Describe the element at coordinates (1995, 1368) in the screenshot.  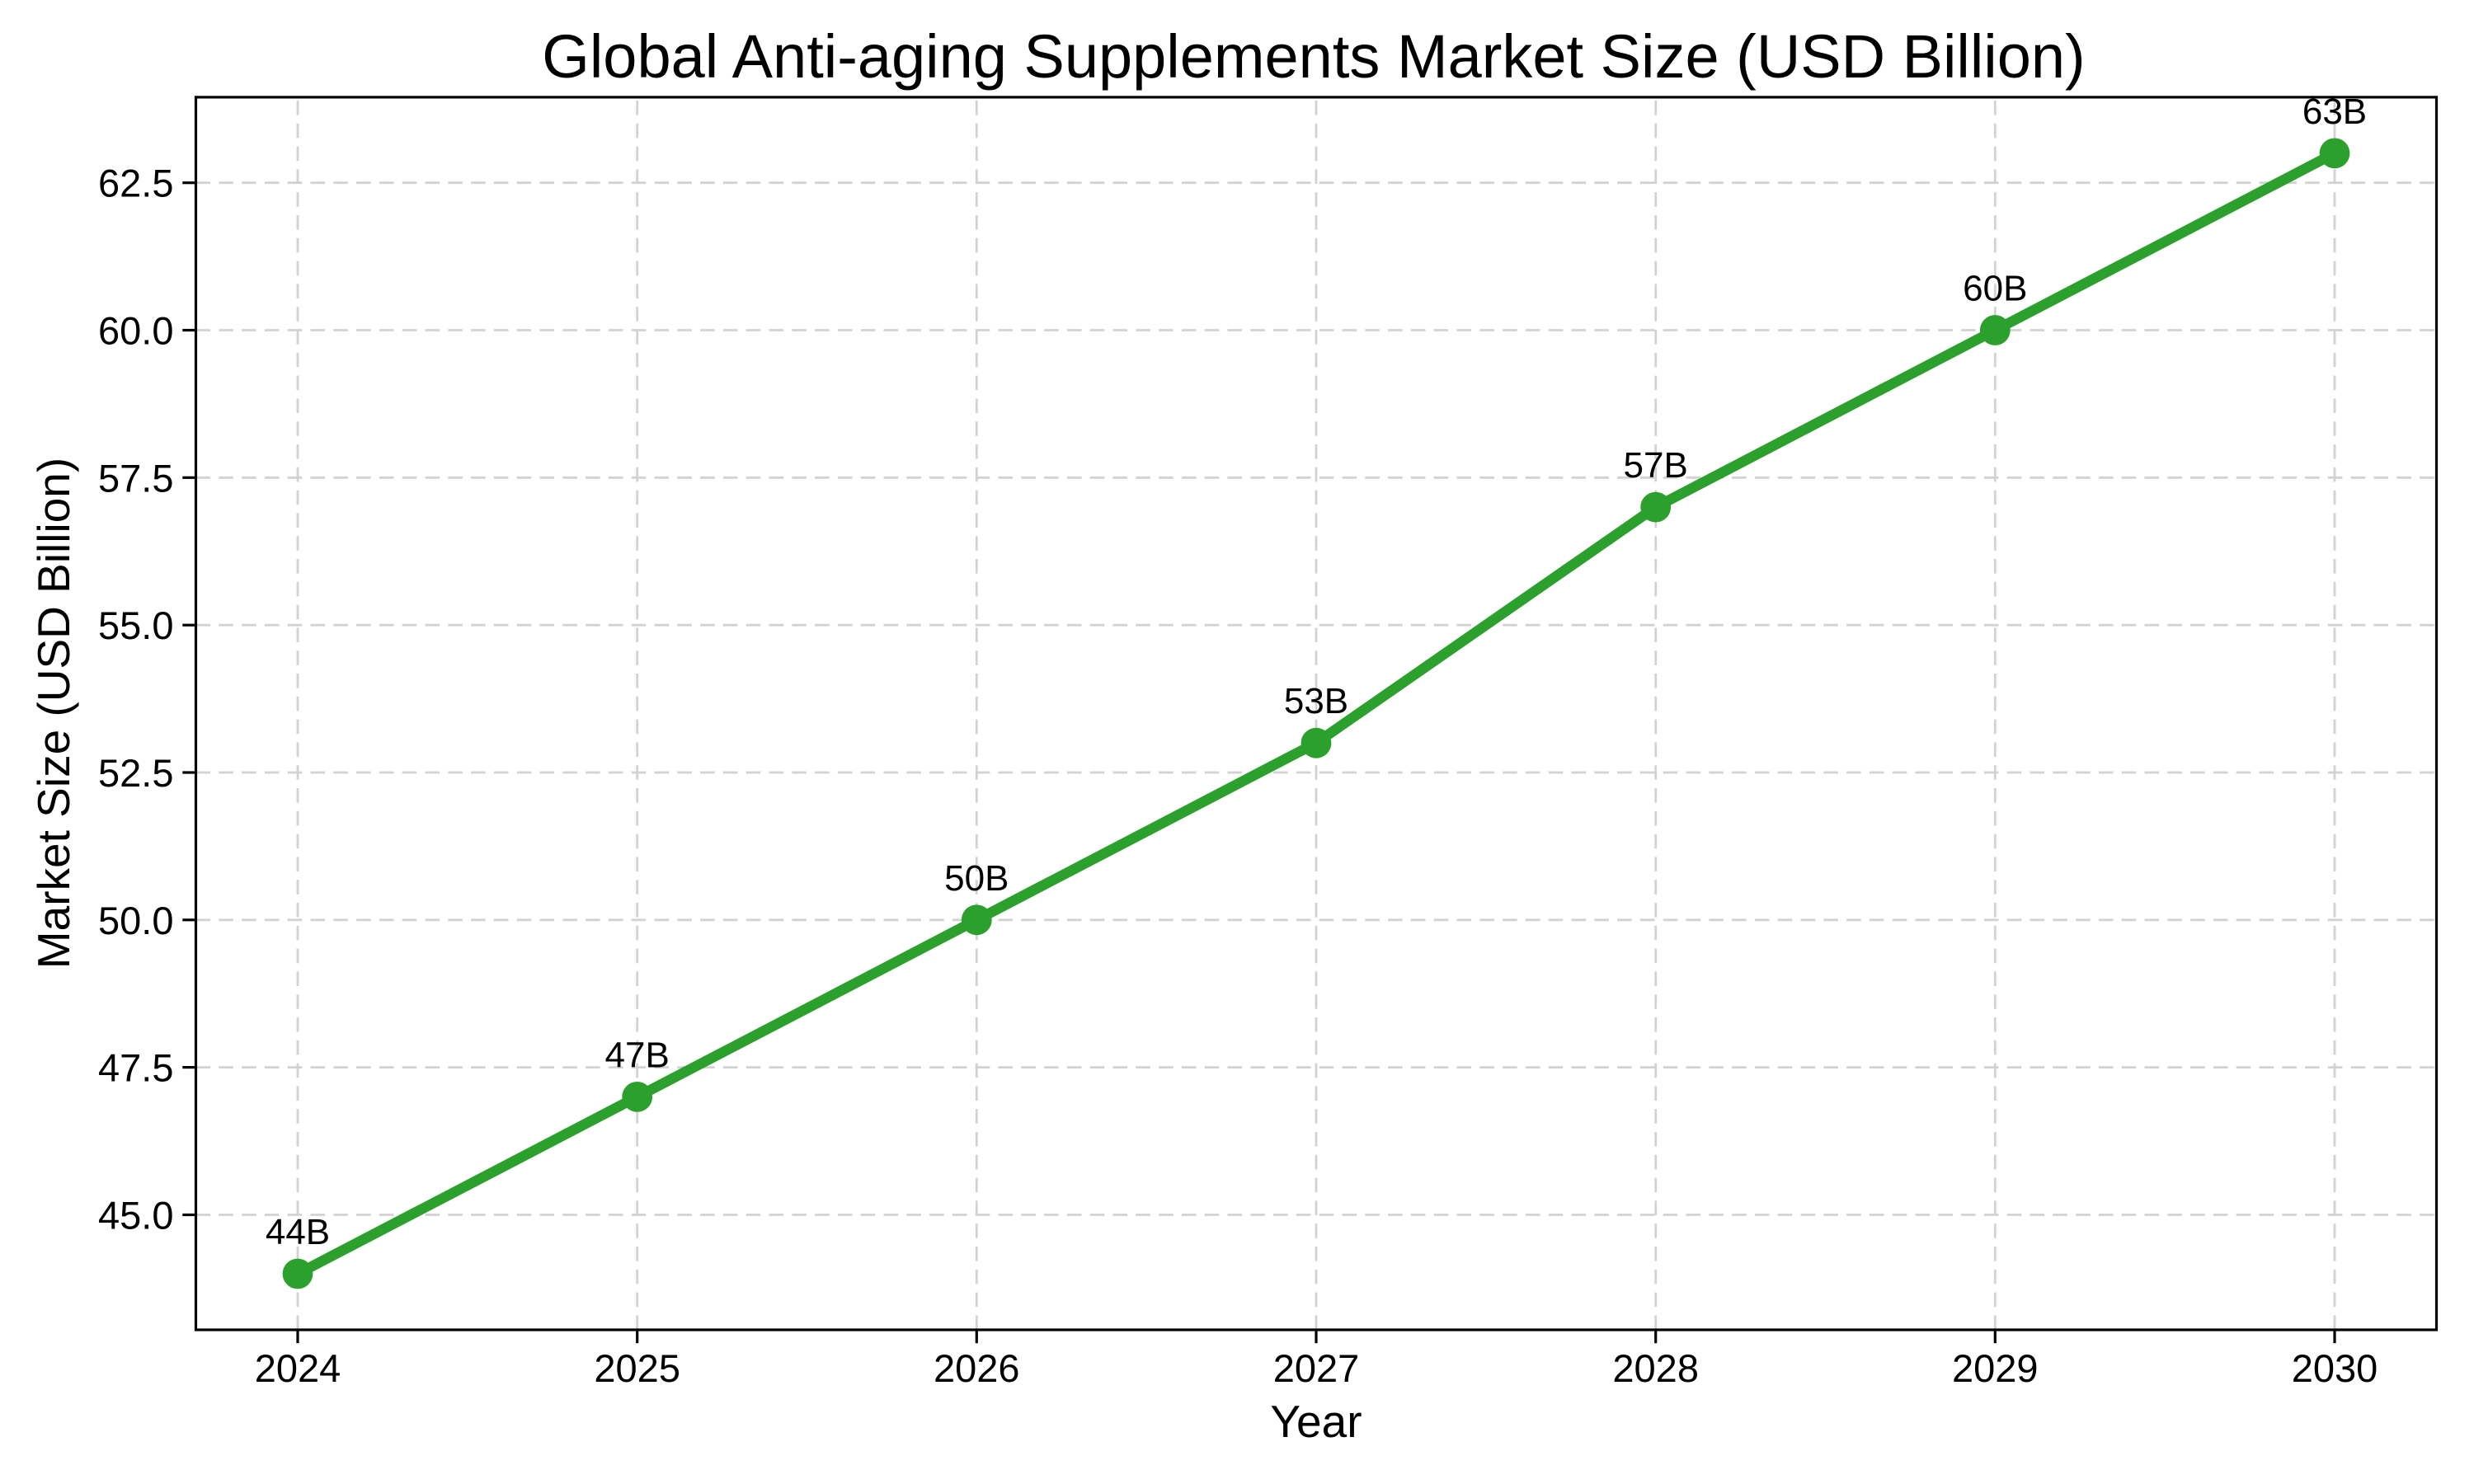
I see `svg-text: 2029` at that location.